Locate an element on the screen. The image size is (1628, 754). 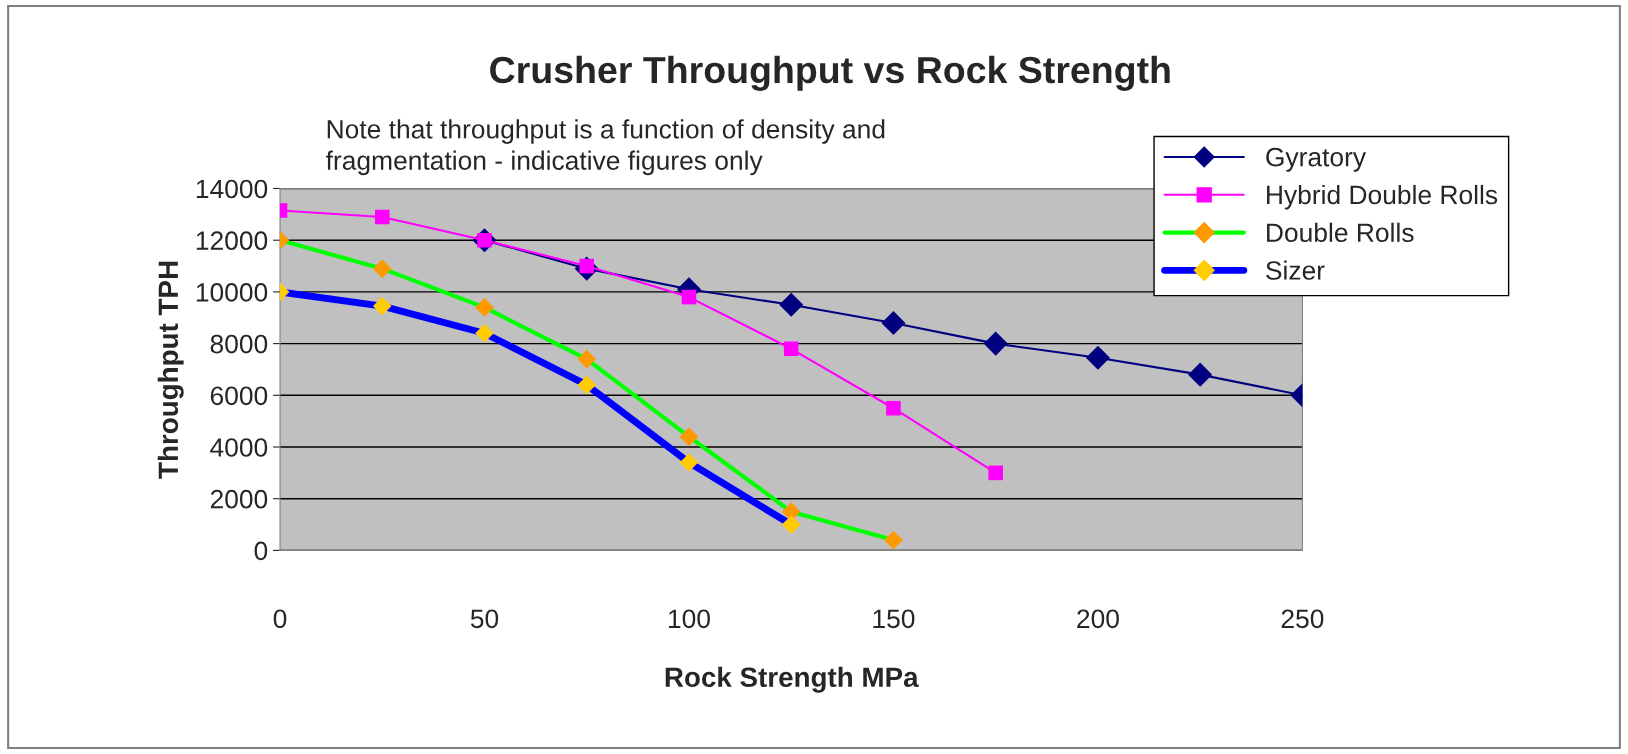
y-tick-label: 12000 is located at coordinates (232, 241).